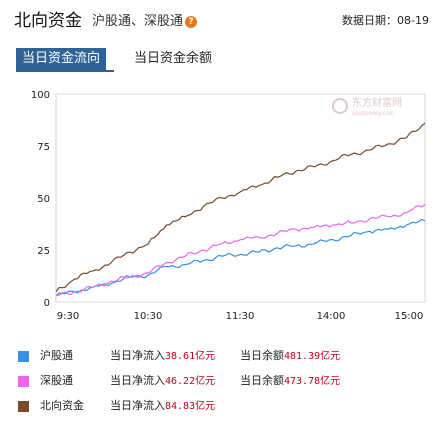  Describe the element at coordinates (23, 406) in the screenshot. I see `legend-swatch-north` at that location.